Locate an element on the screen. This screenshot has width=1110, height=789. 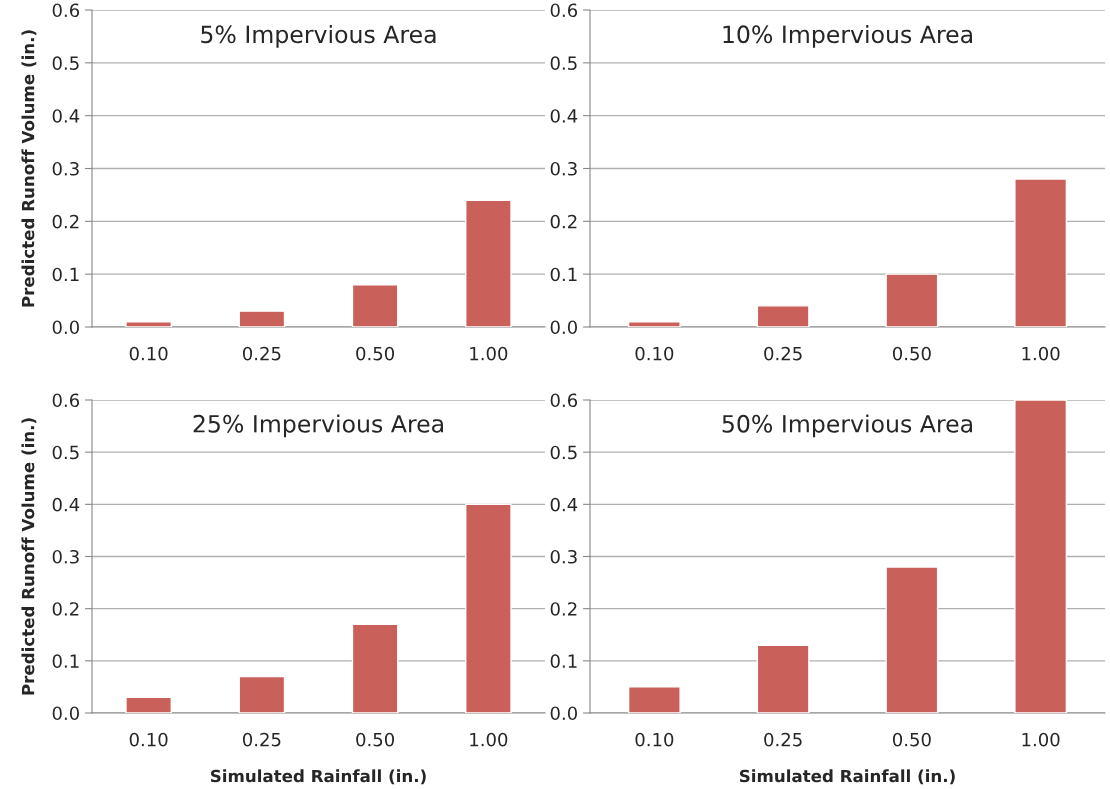
text: 10% Impervious Area is located at coordinates (847, 36).